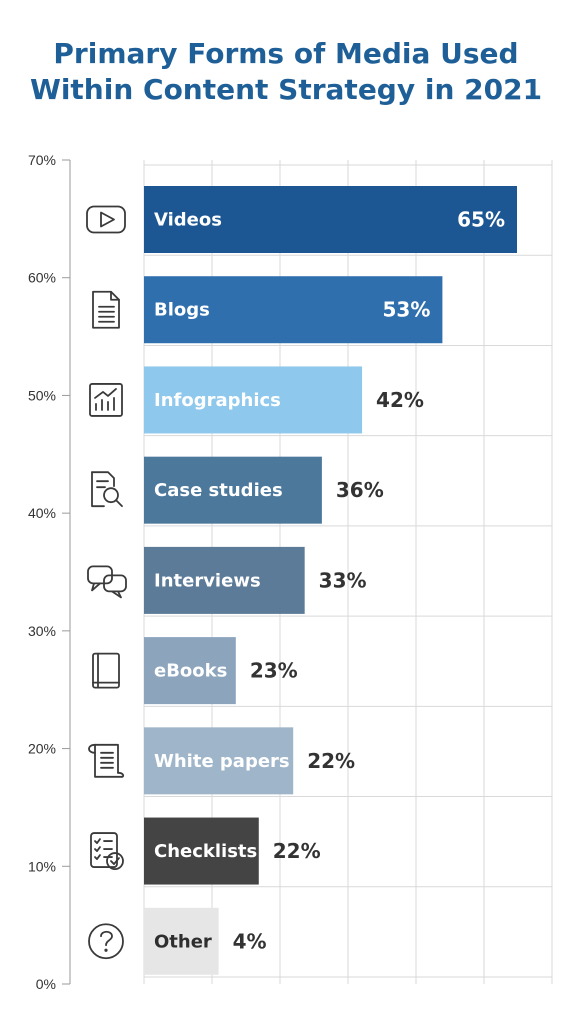 The width and height of the screenshot is (572, 1024). What do you see at coordinates (42, 749) in the screenshot?
I see `y-tick-label: 20%` at bounding box center [42, 749].